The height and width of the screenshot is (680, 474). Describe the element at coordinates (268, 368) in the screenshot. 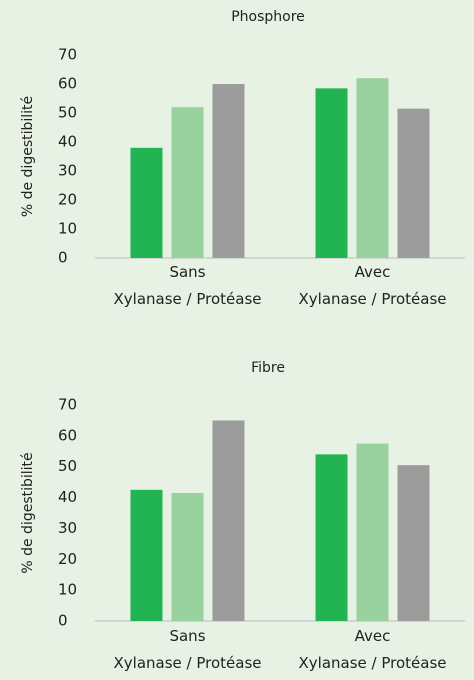

I see `chart-title: Fibre` at that location.